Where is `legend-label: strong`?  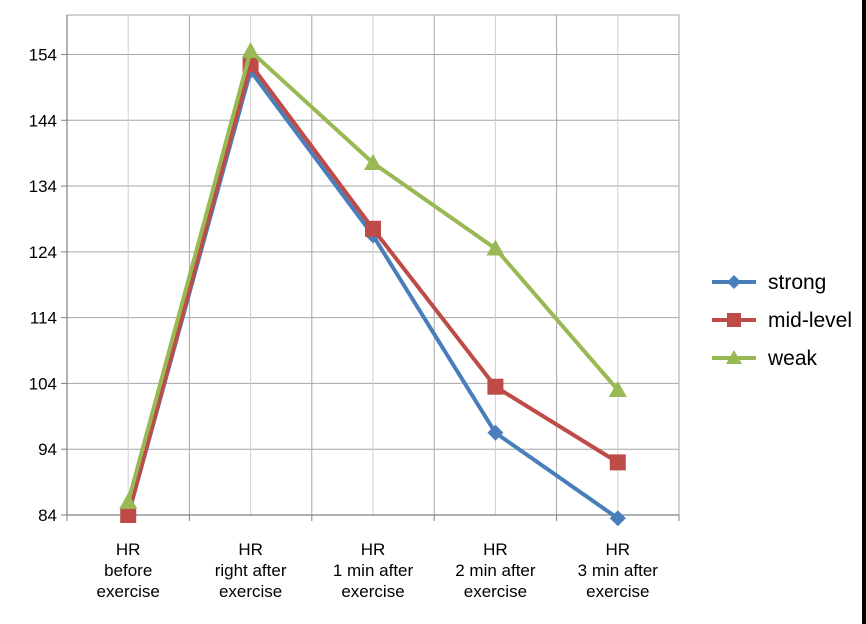 legend-label: strong is located at coordinates (797, 282).